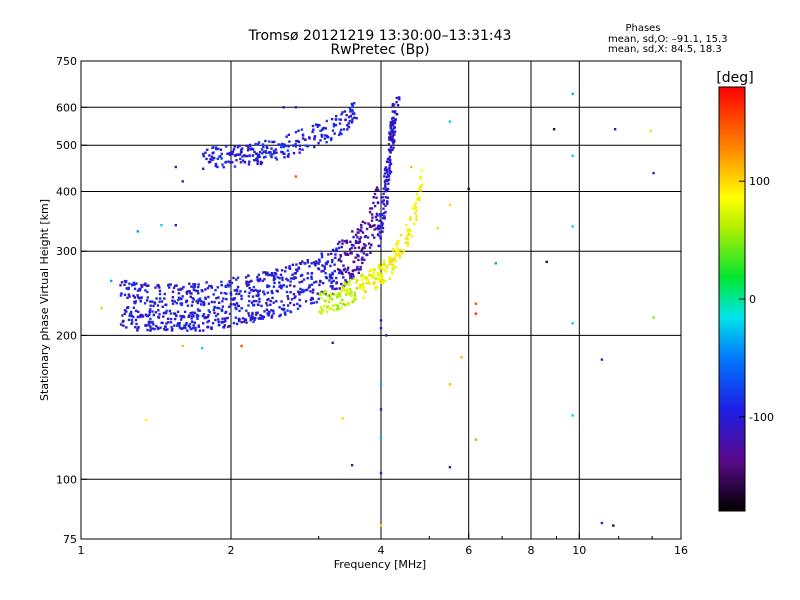 The image size is (800, 600). Describe the element at coordinates (70, 539) in the screenshot. I see `y-tick-label: 75` at that location.